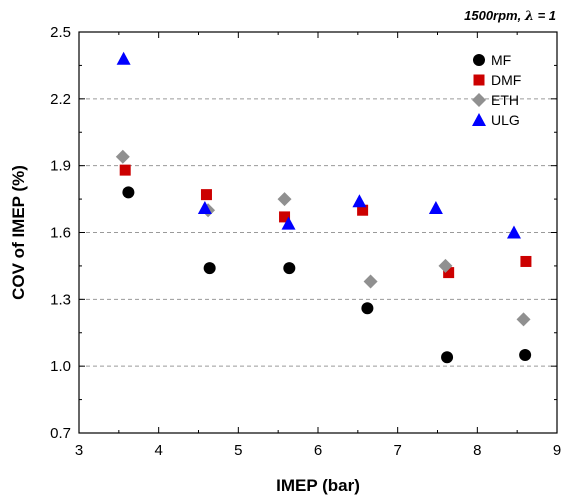 The height and width of the screenshot is (498, 563). Describe the element at coordinates (545, 15) in the screenshot. I see `annotation-suffix: = 1` at that location.